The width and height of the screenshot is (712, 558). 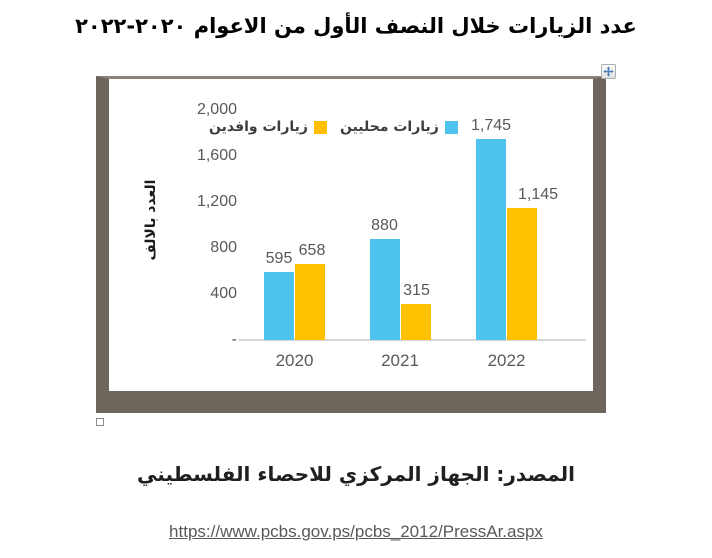 What do you see at coordinates (312, 250) in the screenshot?
I see `bar-label-inbound-2020: 658` at bounding box center [312, 250].